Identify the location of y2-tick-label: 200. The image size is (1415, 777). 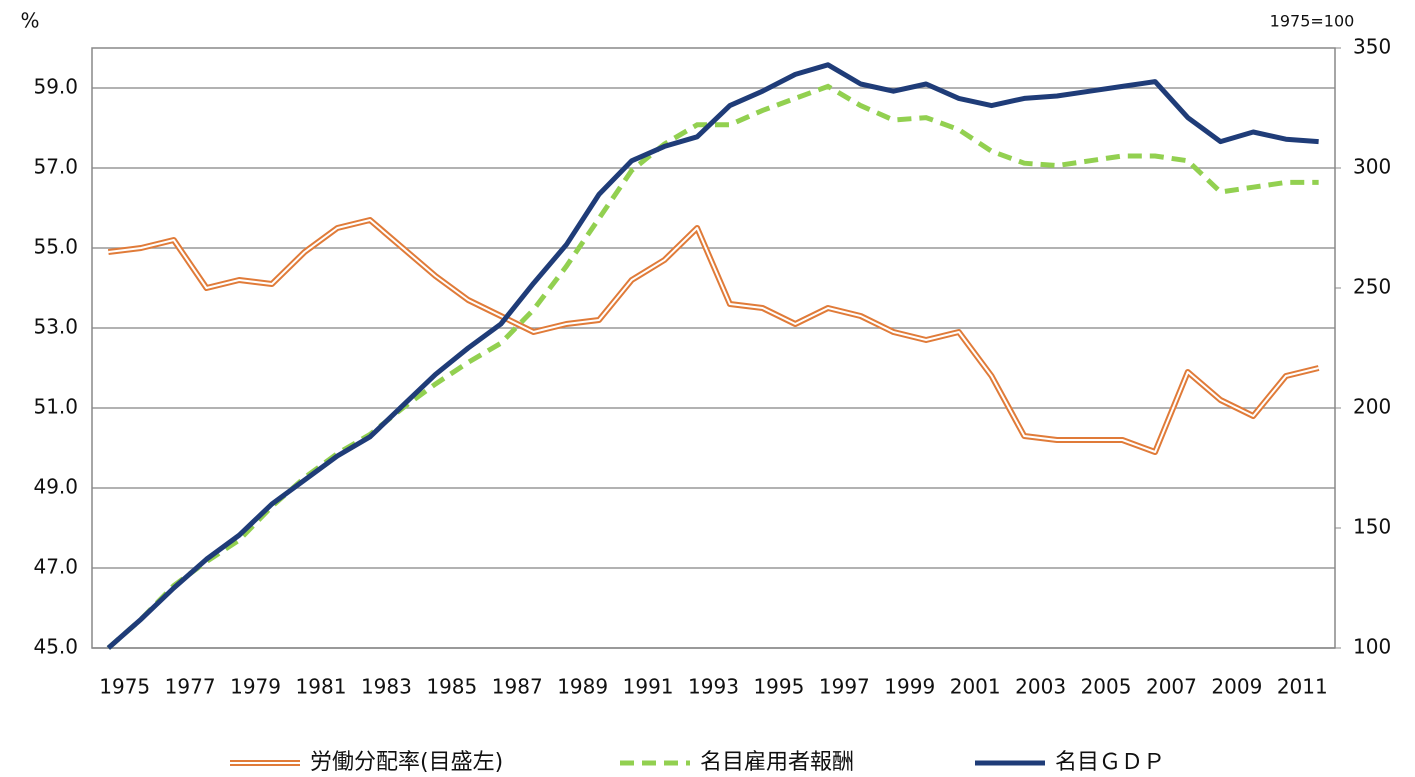
(1372, 407).